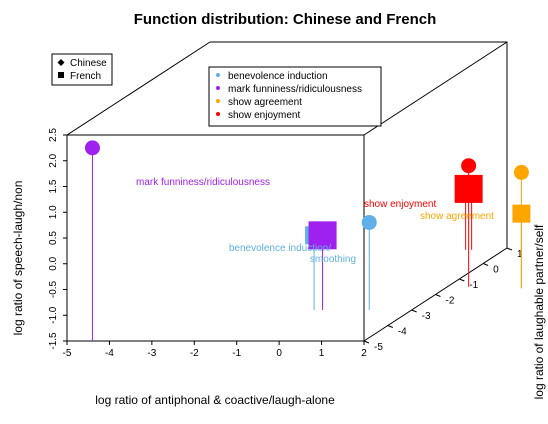 The height and width of the screenshot is (424, 548). What do you see at coordinates (203, 182) in the screenshot?
I see `annotation-mark-funniness: mark funniness/ridiculousness` at bounding box center [203, 182].